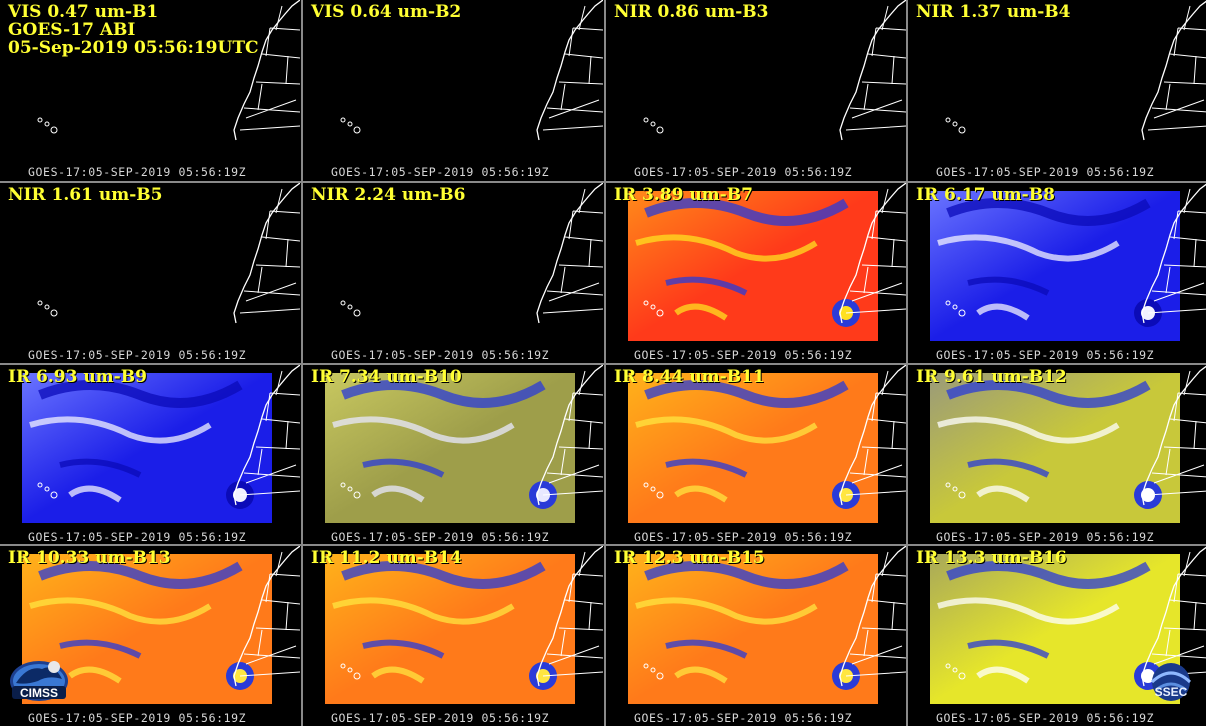 Image resolution: width=1206 pixels, height=726 pixels. I want to click on band-label: IR 3.89 um-B7, so click(683, 195).